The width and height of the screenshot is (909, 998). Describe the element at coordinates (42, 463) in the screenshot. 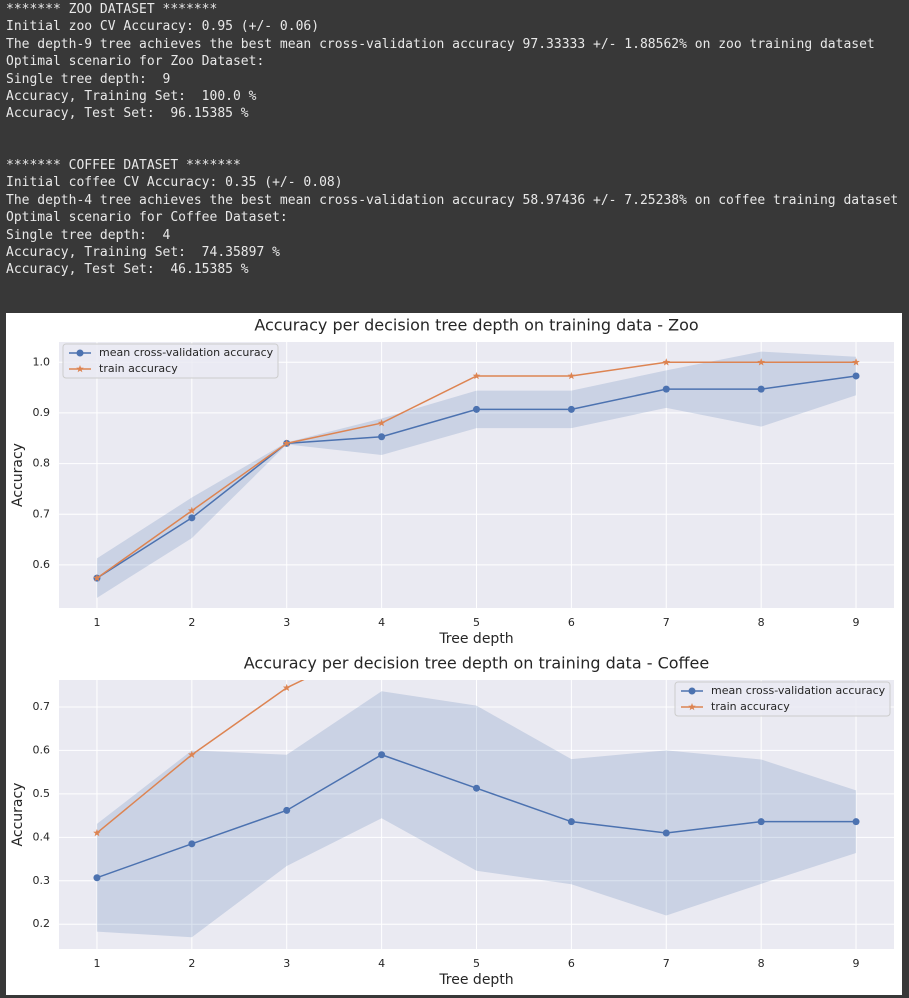

I see `y-tick-label: 0.8` at that location.